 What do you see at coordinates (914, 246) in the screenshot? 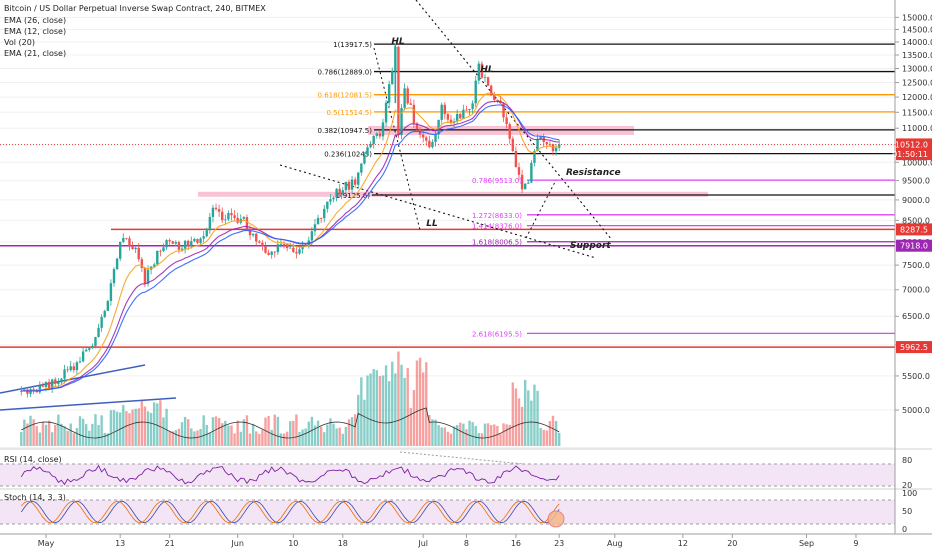
I see `price-badge-label: 7918.0` at bounding box center [914, 246].